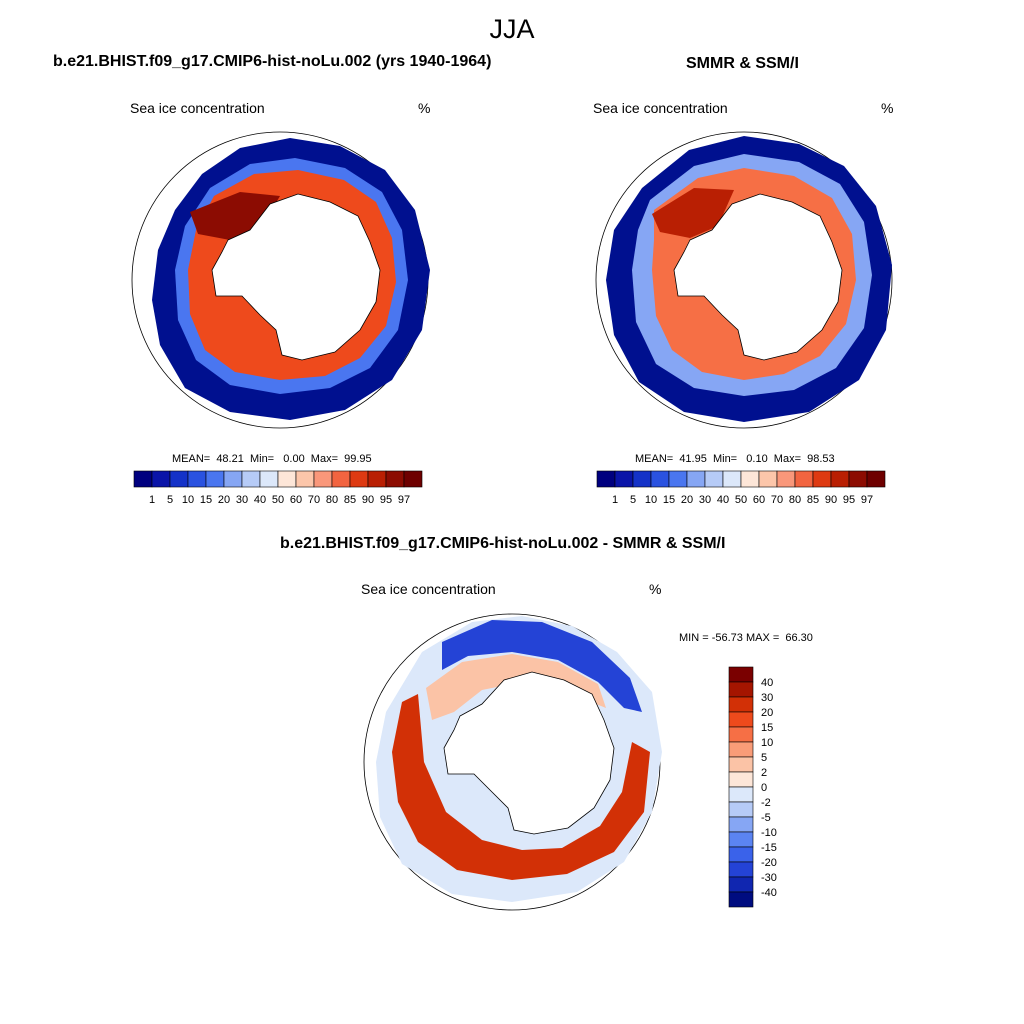  Describe the element at coordinates (633, 500) in the screenshot. I see `colorbar-conc-2-label: 5` at that location.